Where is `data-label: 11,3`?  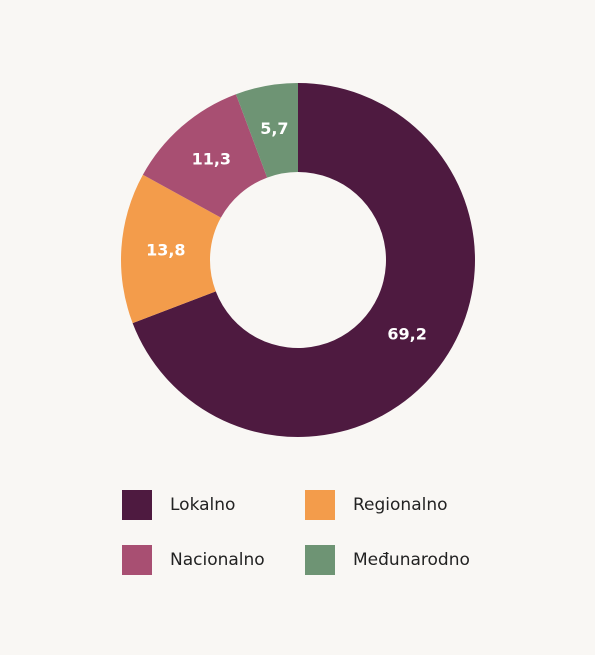
data-label: 11,3 is located at coordinates (211, 158).